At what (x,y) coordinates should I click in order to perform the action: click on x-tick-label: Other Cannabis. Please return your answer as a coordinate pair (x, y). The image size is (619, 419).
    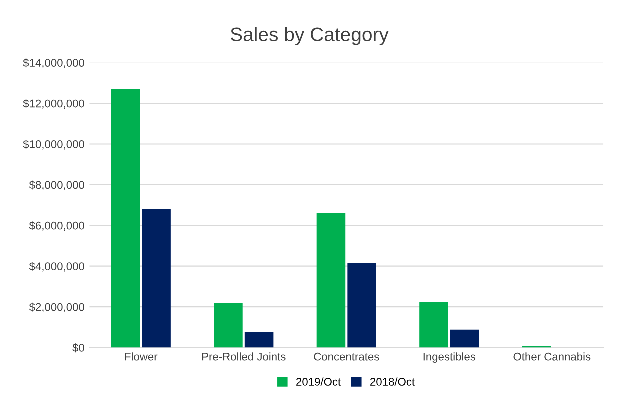
    Looking at the image, I should click on (552, 356).